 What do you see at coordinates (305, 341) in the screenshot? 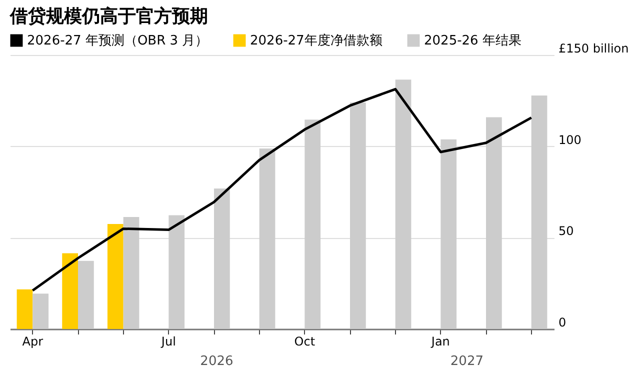
I see `x-tick-label: Oct` at bounding box center [305, 341].